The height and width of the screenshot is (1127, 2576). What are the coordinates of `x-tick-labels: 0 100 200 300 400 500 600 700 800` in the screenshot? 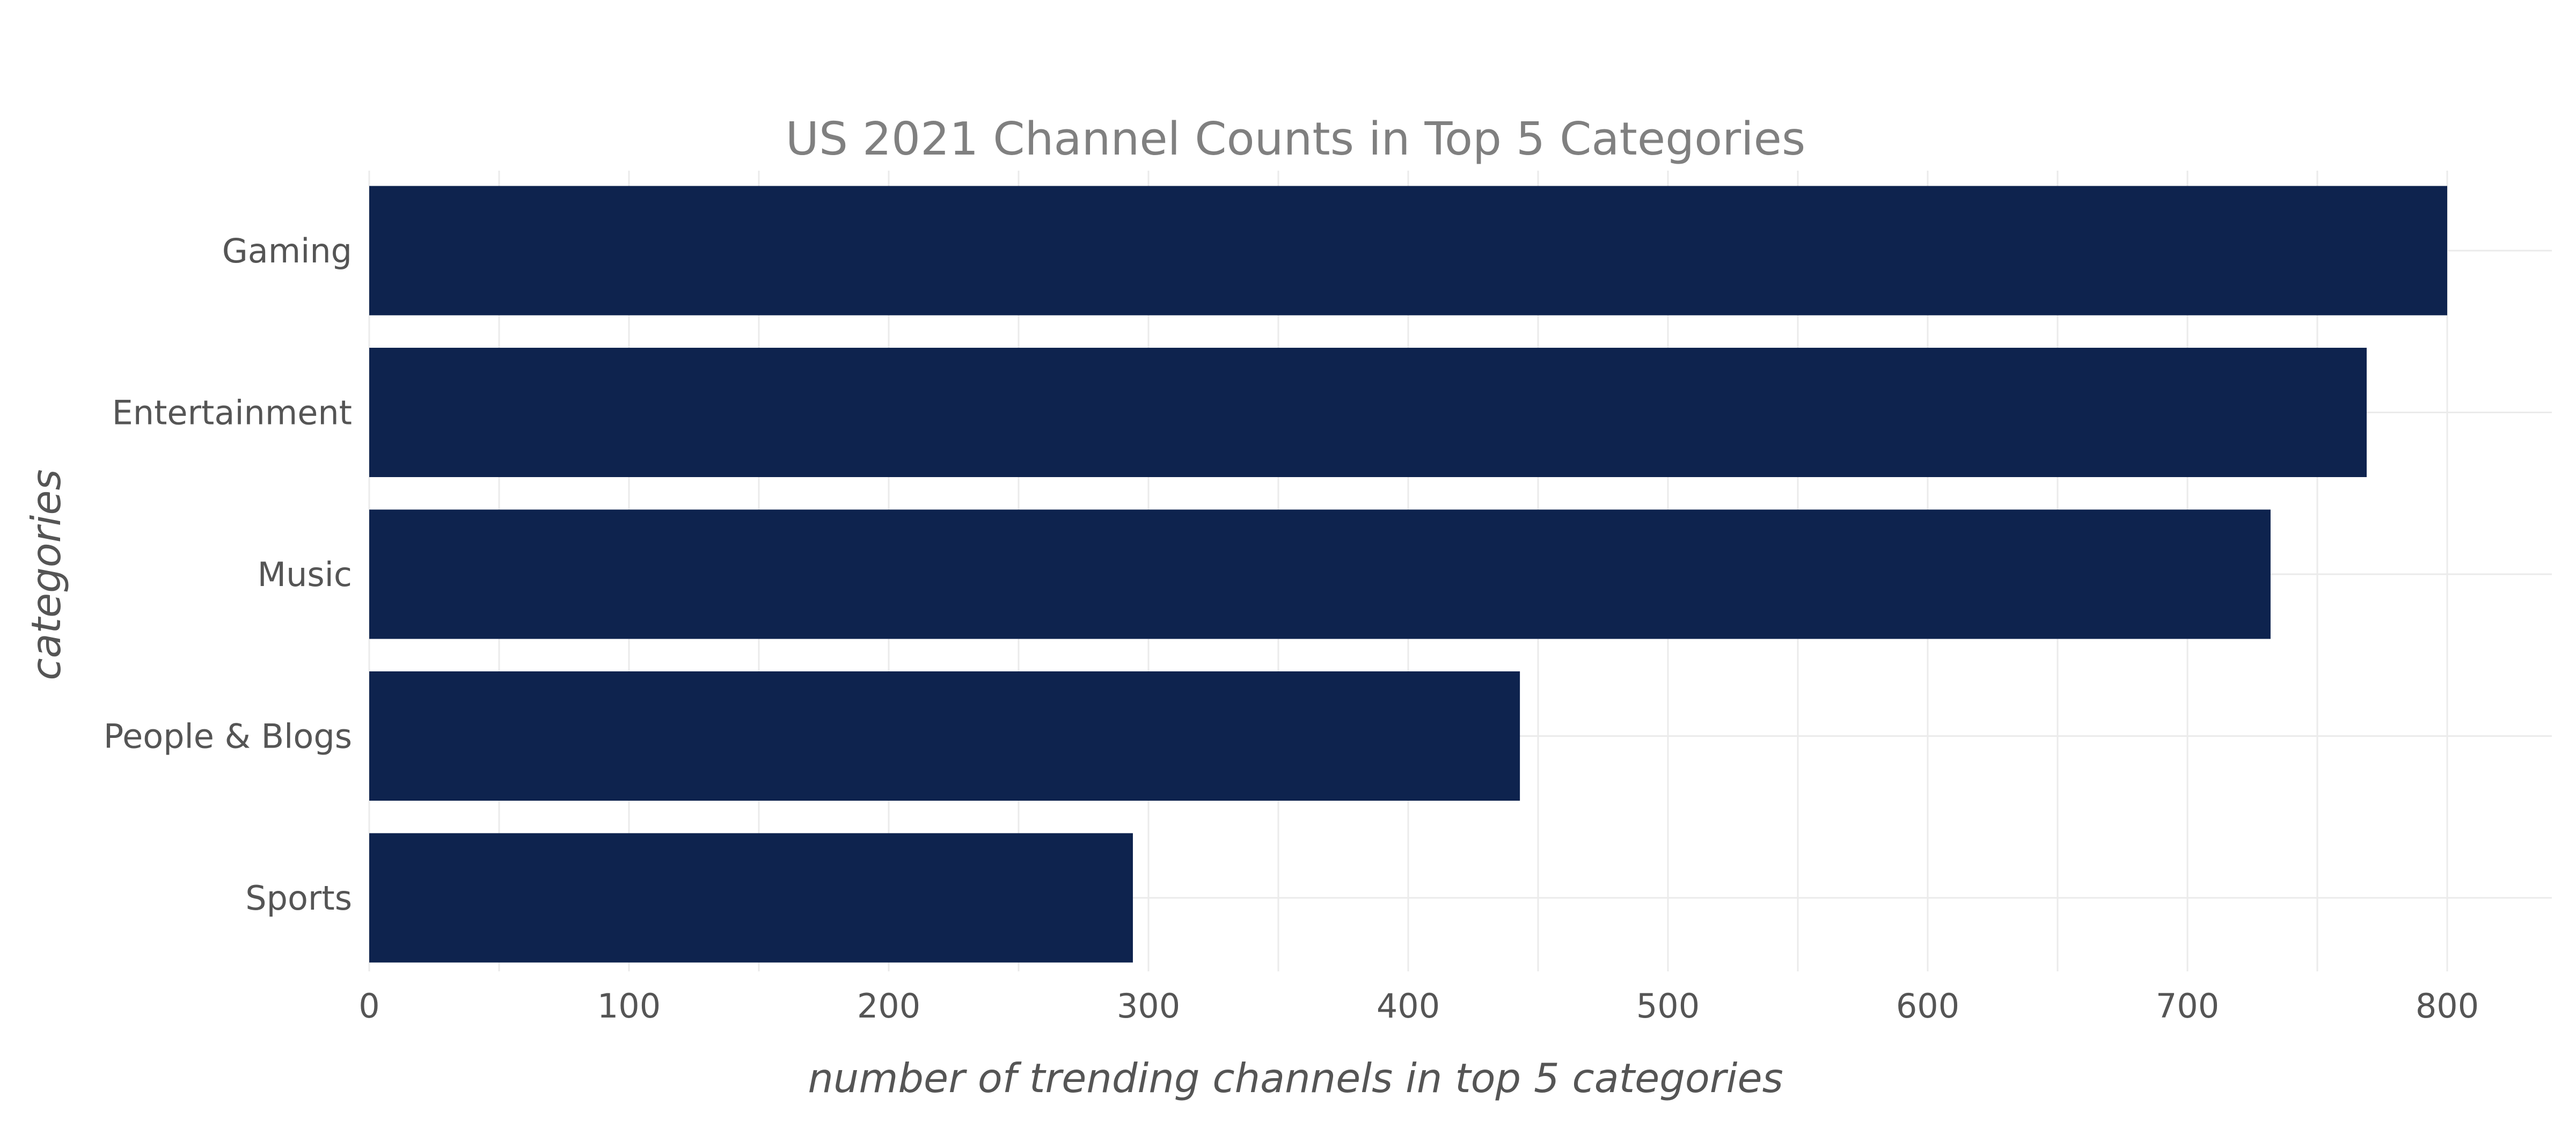 It's located at (1418, 1006).